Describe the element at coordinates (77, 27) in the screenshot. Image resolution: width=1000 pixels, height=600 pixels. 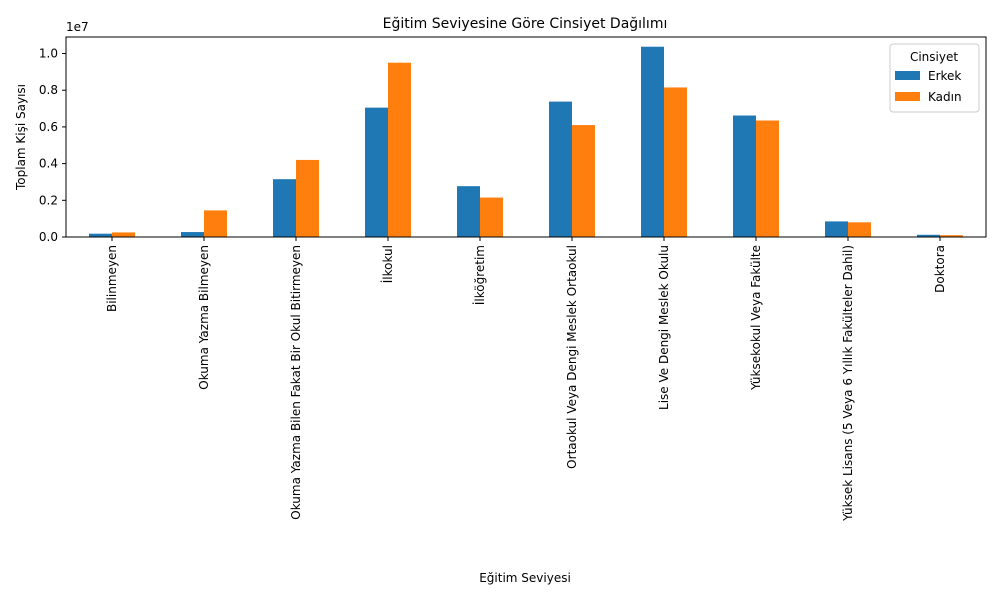
I see `y-offset-label: 1e7` at that location.